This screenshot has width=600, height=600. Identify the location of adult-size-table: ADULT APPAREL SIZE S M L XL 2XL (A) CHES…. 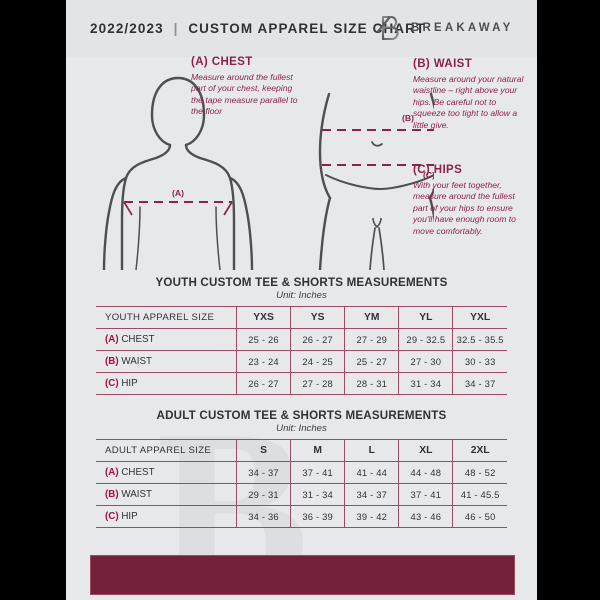
(301, 483).